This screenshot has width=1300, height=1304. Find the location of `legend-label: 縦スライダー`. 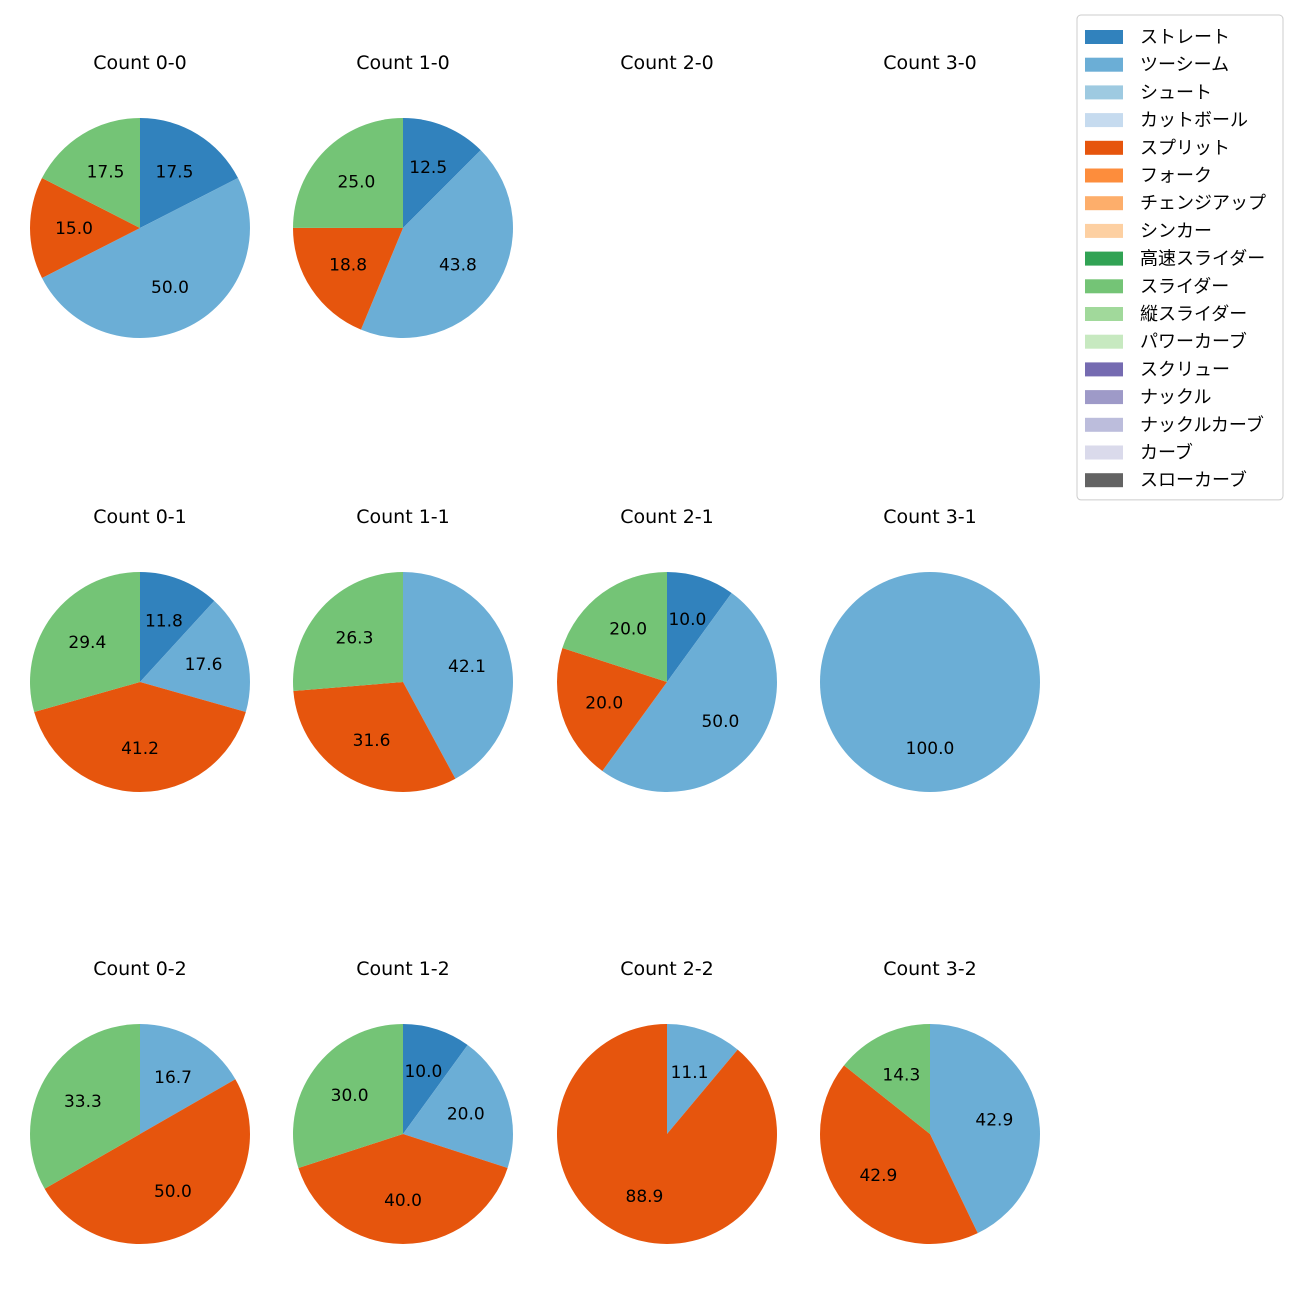

legend-label: 縦スライダー is located at coordinates (1193, 314).